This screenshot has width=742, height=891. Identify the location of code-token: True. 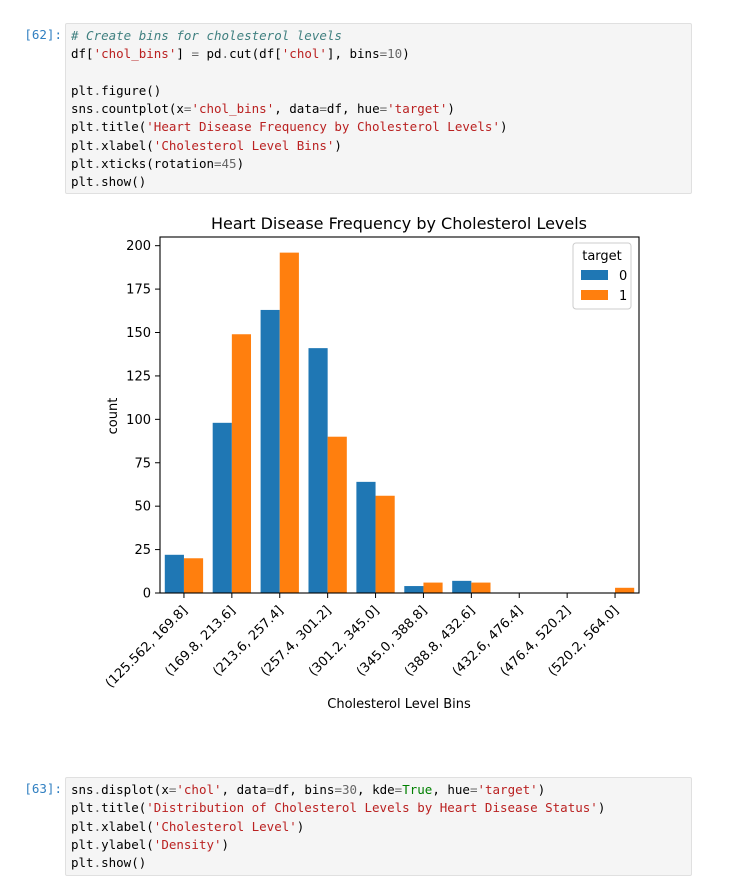
(417, 789).